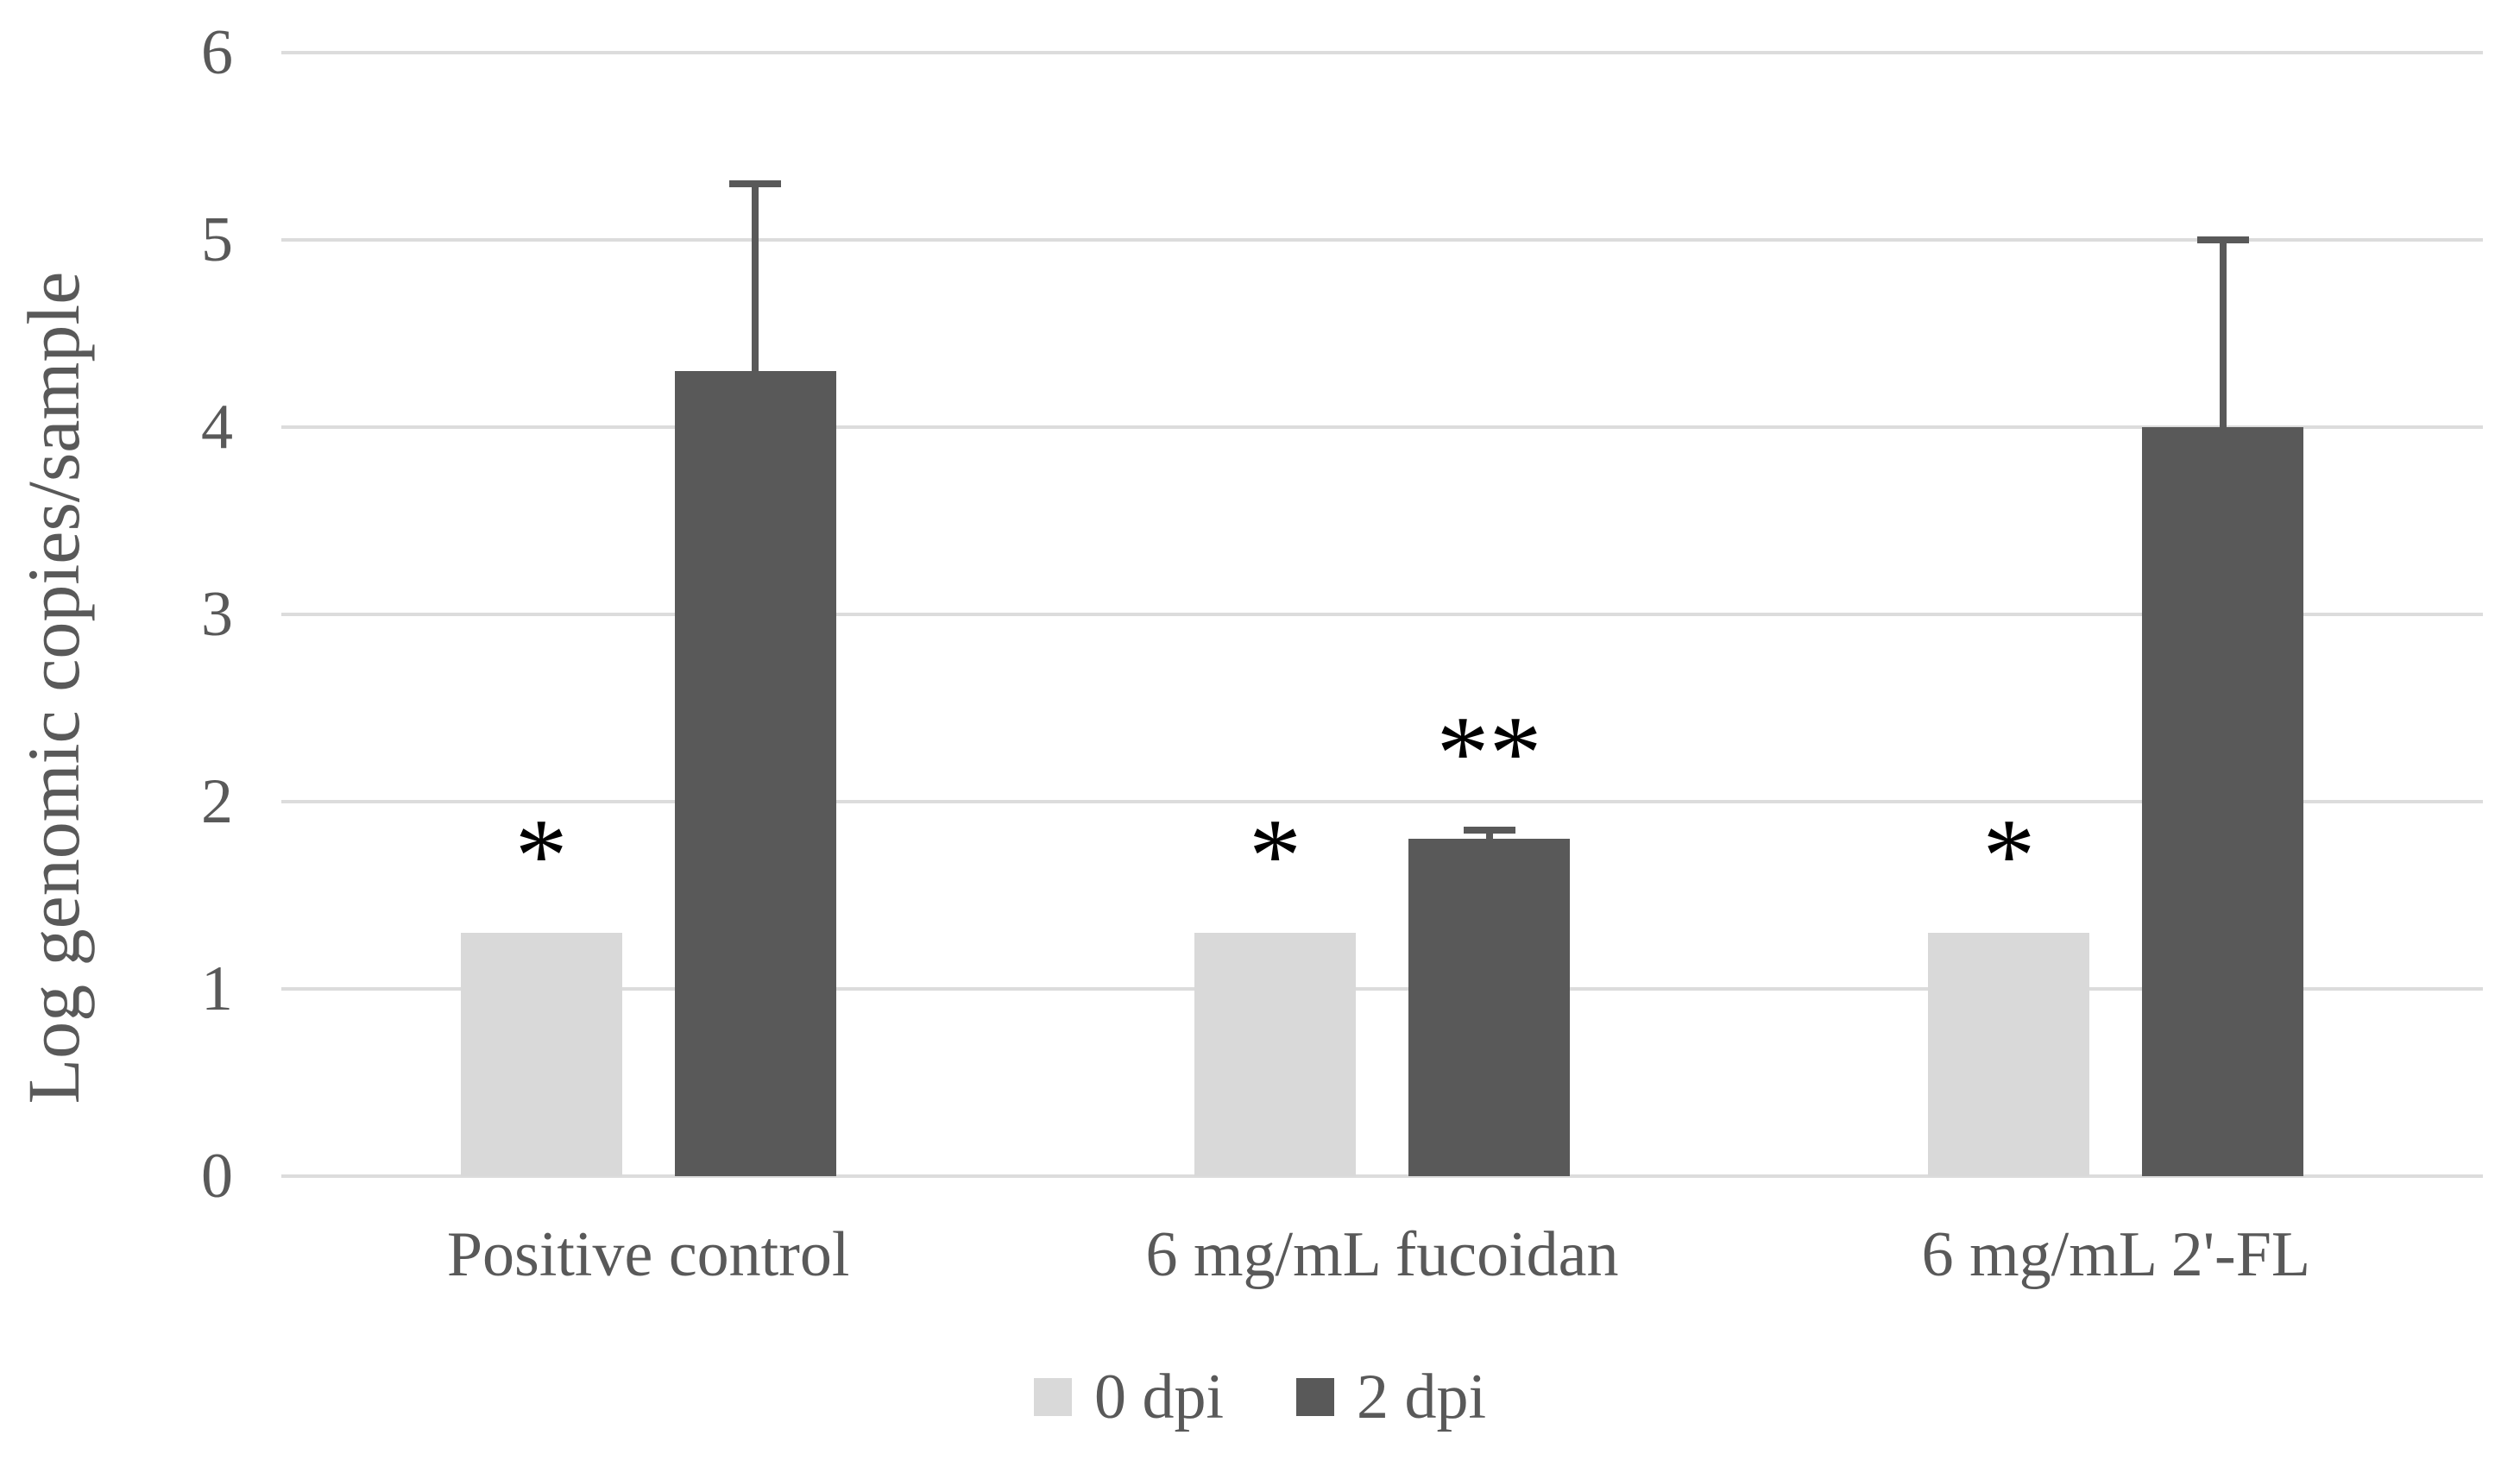 The height and width of the screenshot is (1473, 2520). Describe the element at coordinates (217, 989) in the screenshot. I see `y-tick-label-1: 1` at that location.